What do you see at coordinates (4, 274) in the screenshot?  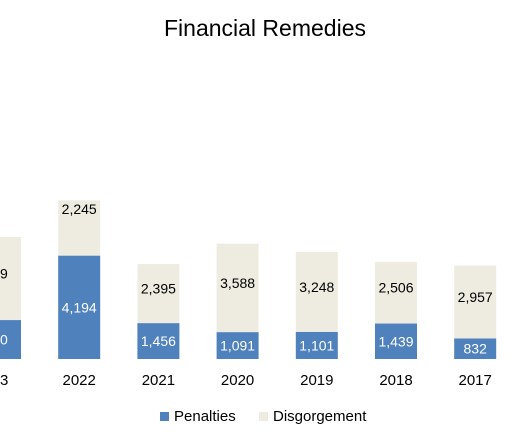 I see `data-label-disgorgement-2023: 69` at bounding box center [4, 274].